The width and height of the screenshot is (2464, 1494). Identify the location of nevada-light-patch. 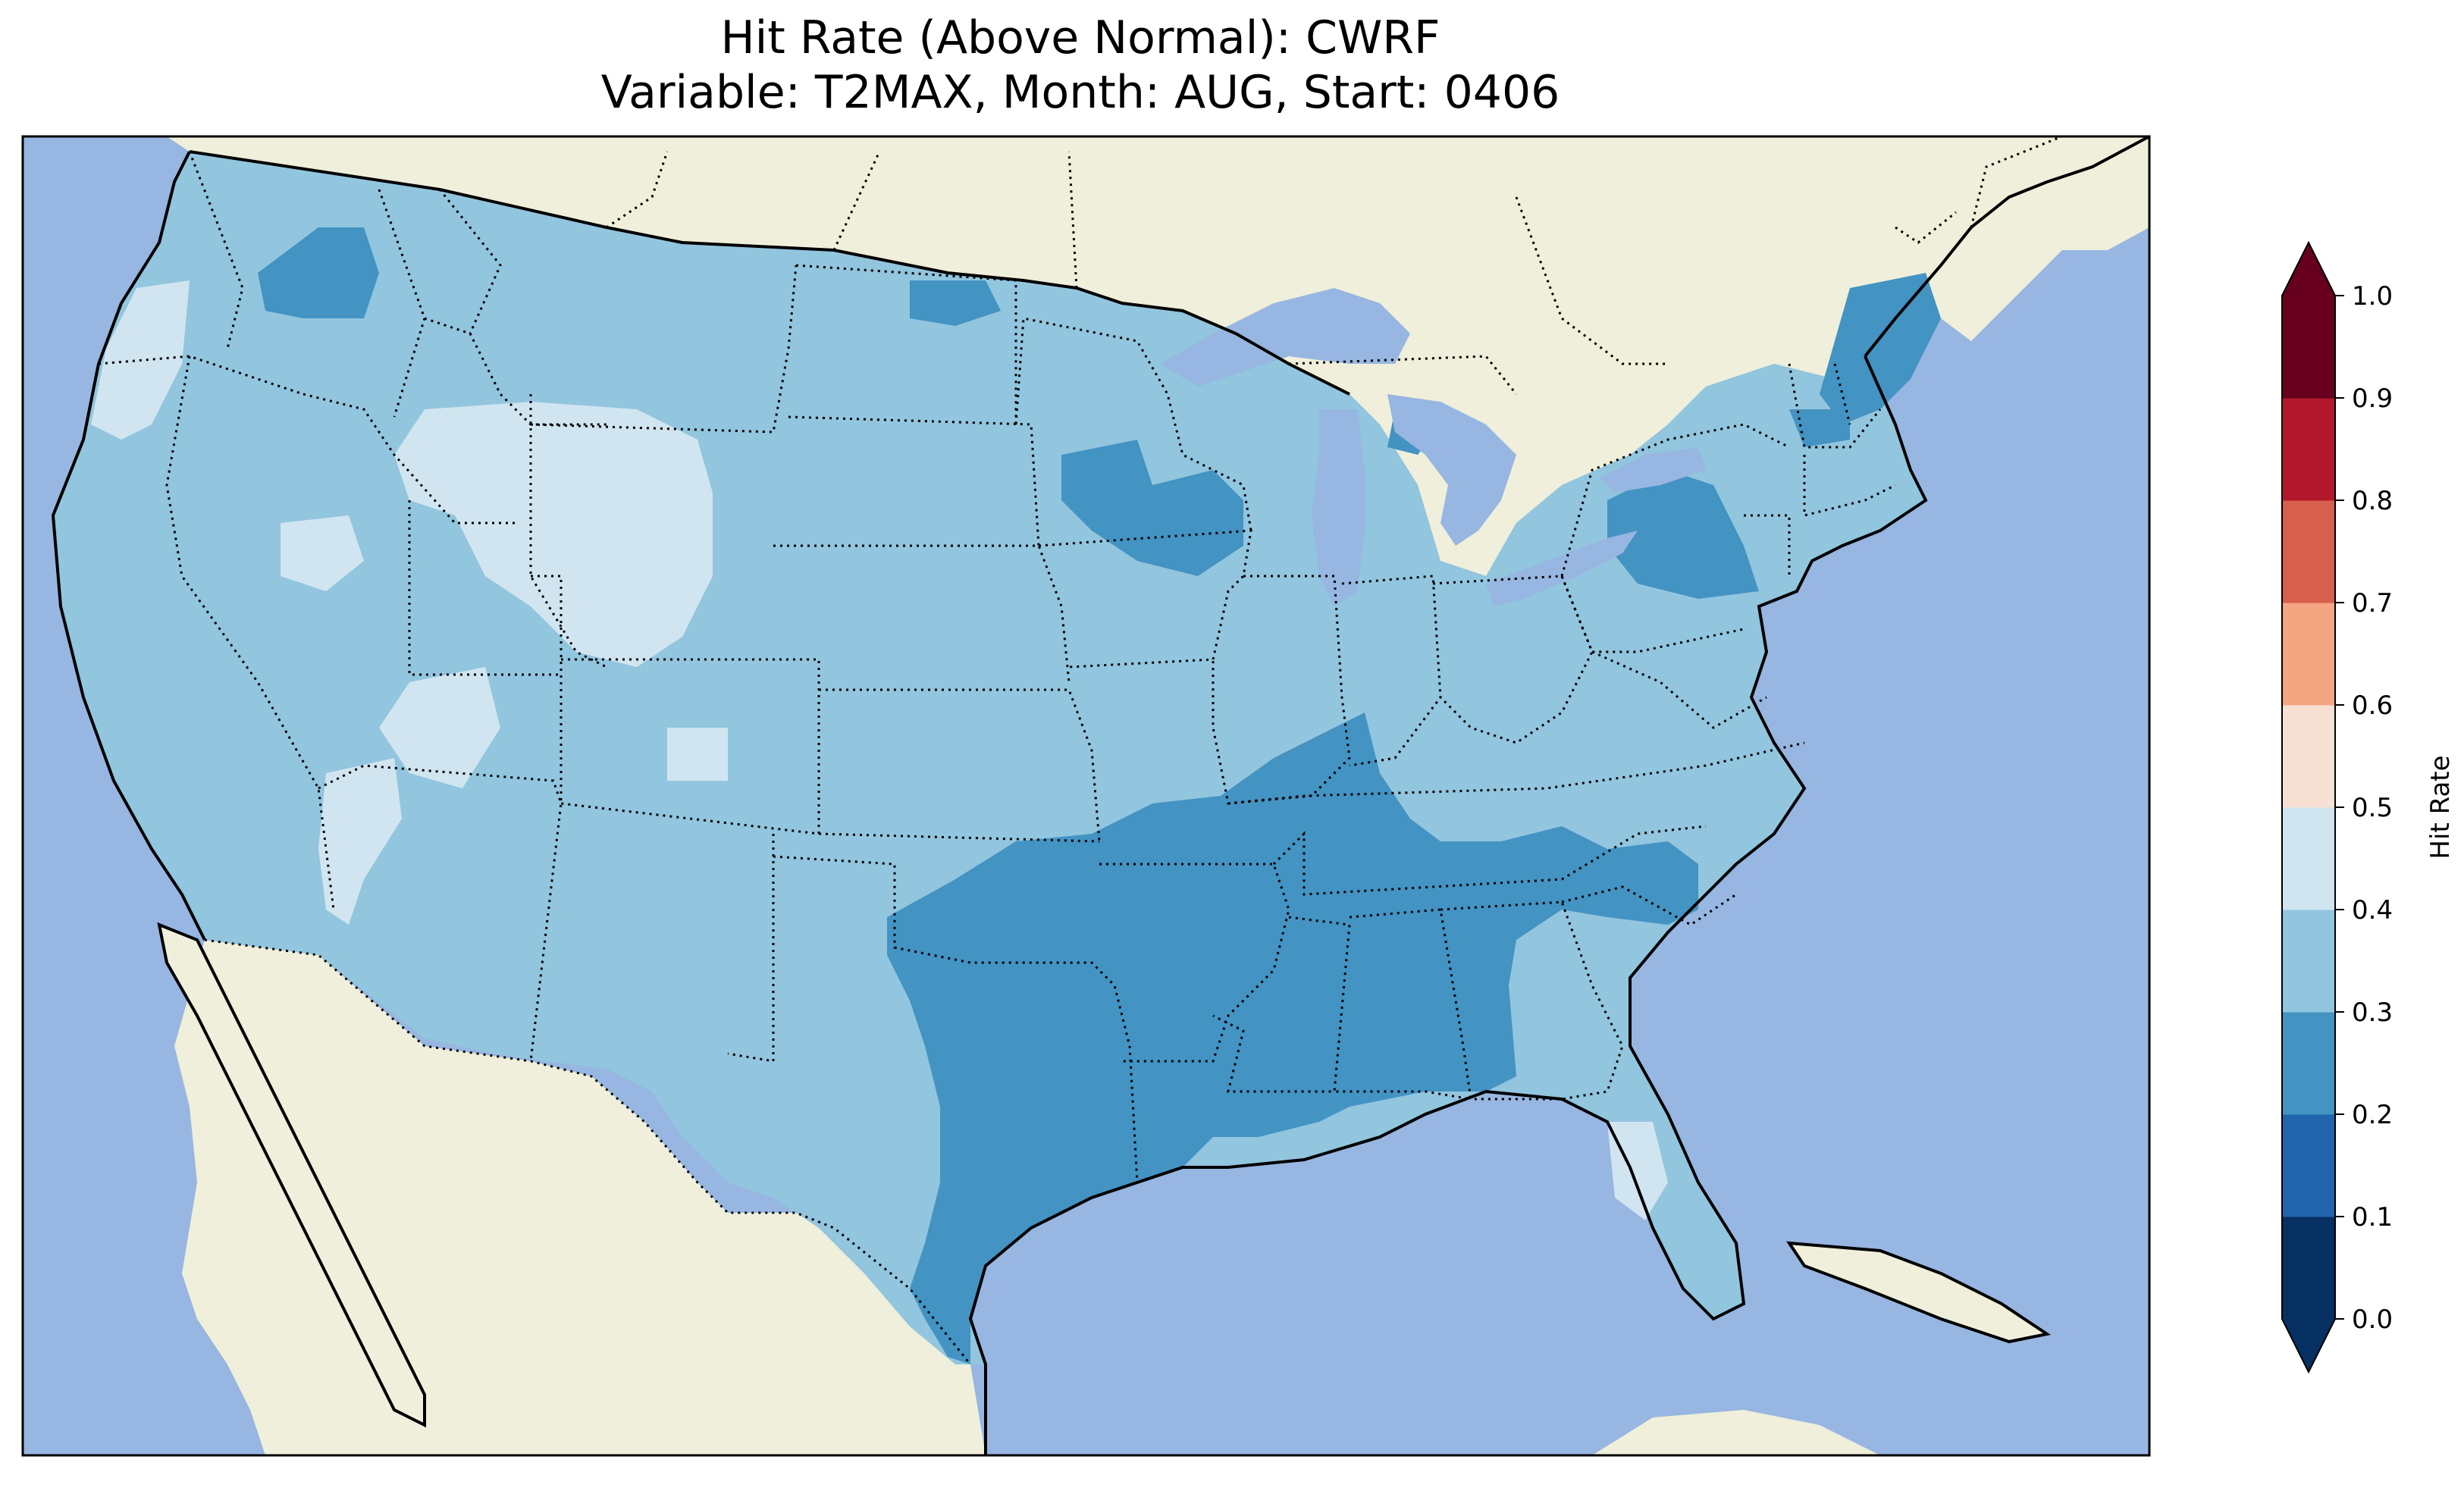
(322, 553).